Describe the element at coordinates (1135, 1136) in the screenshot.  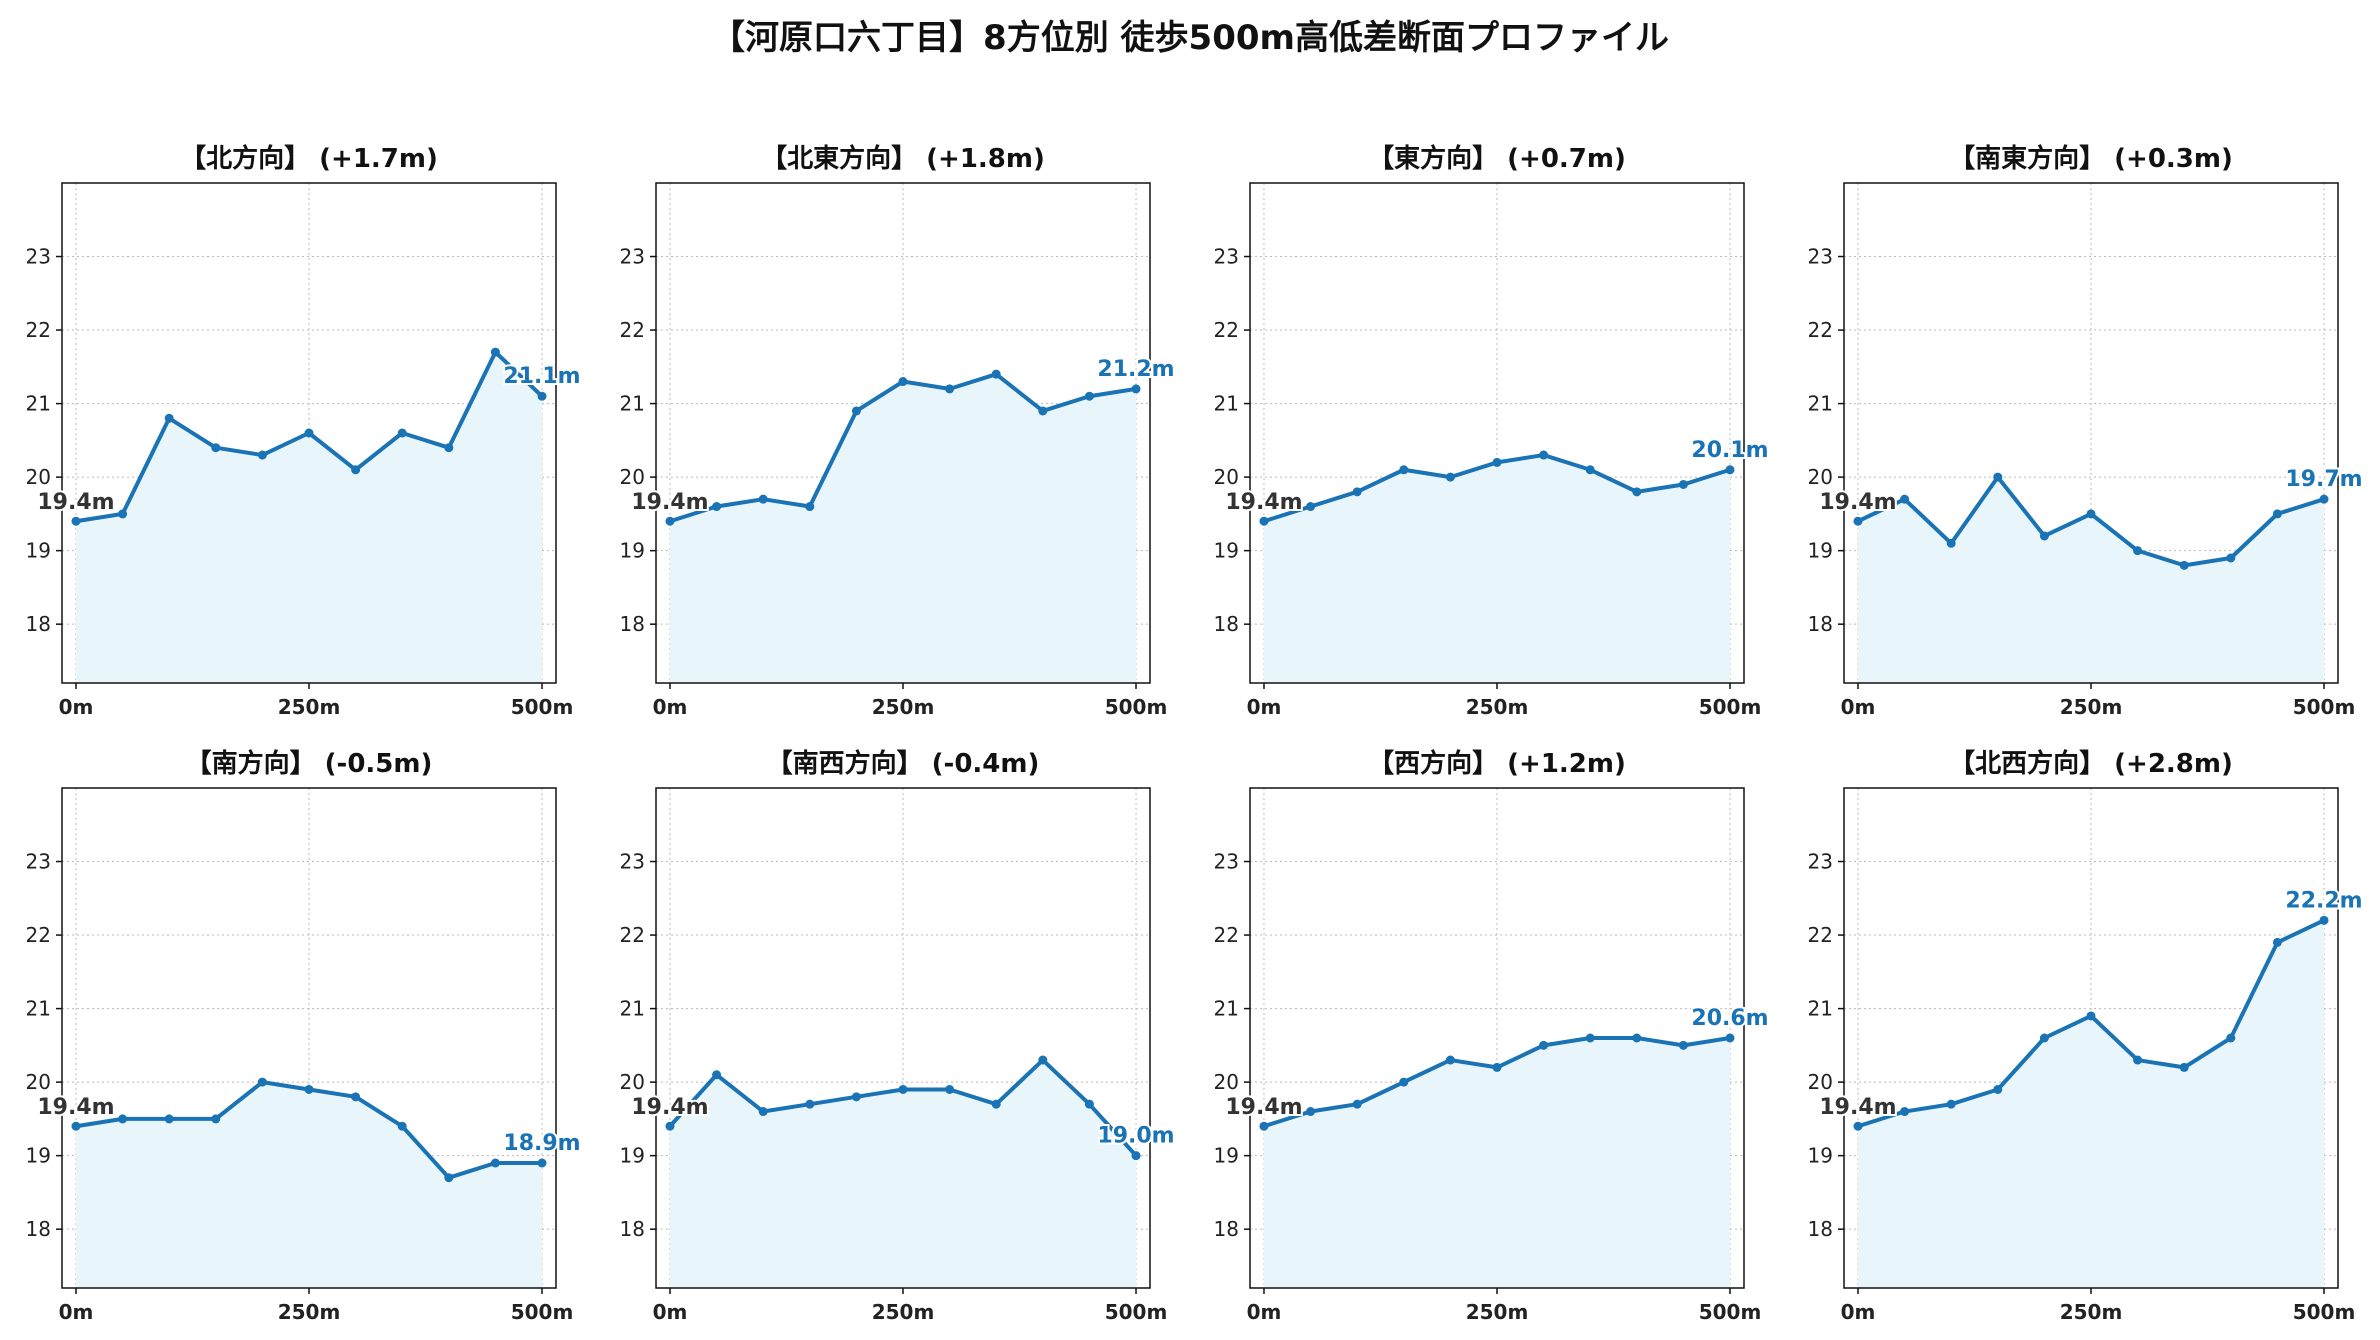
I see `end-label: 19.0m` at that location.